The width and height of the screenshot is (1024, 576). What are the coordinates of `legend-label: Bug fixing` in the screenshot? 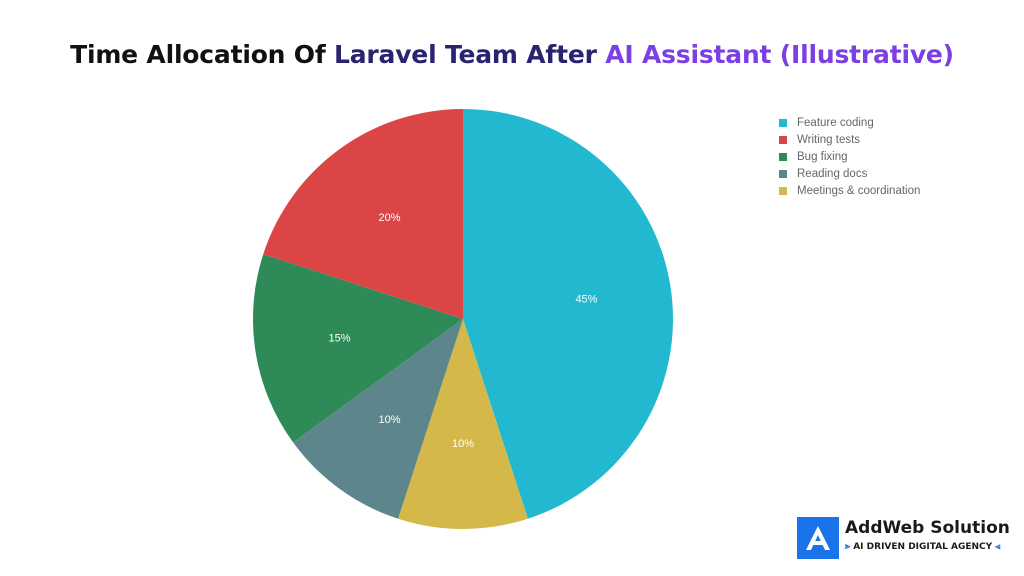 It's located at (822, 156).